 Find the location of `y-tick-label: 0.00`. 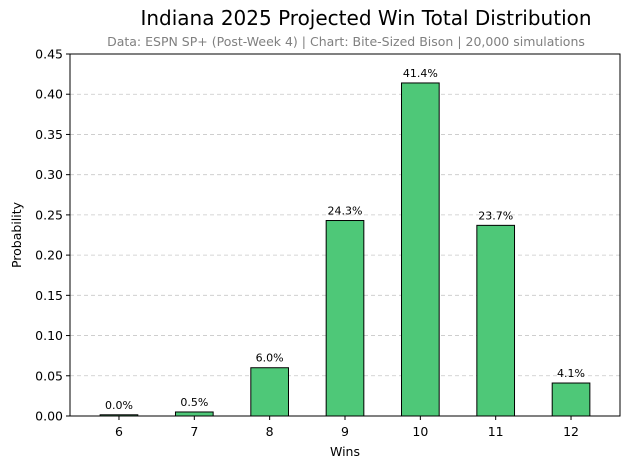

y-tick-label: 0.00 is located at coordinates (49, 416).